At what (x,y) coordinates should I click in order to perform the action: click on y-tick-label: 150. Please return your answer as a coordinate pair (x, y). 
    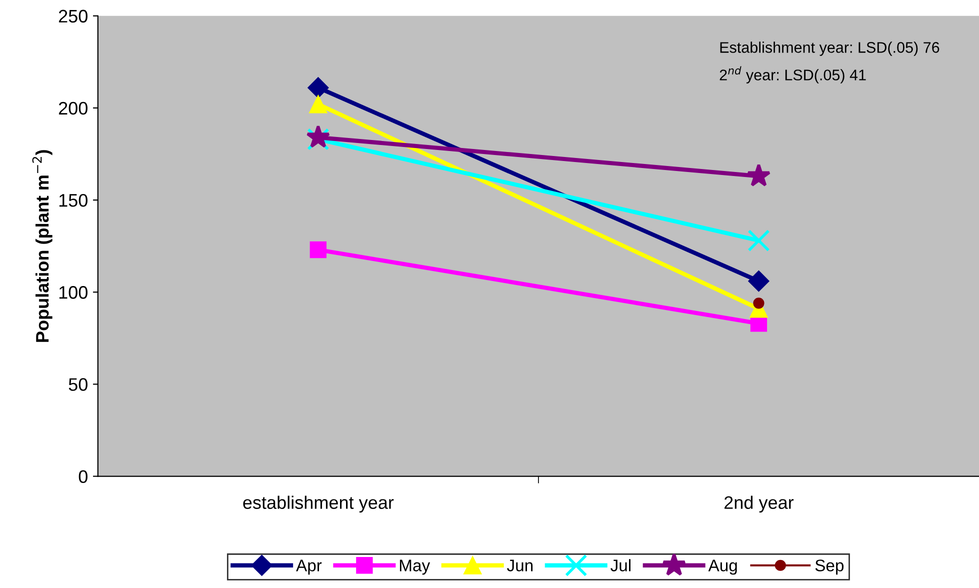
    Looking at the image, I should click on (73, 200).